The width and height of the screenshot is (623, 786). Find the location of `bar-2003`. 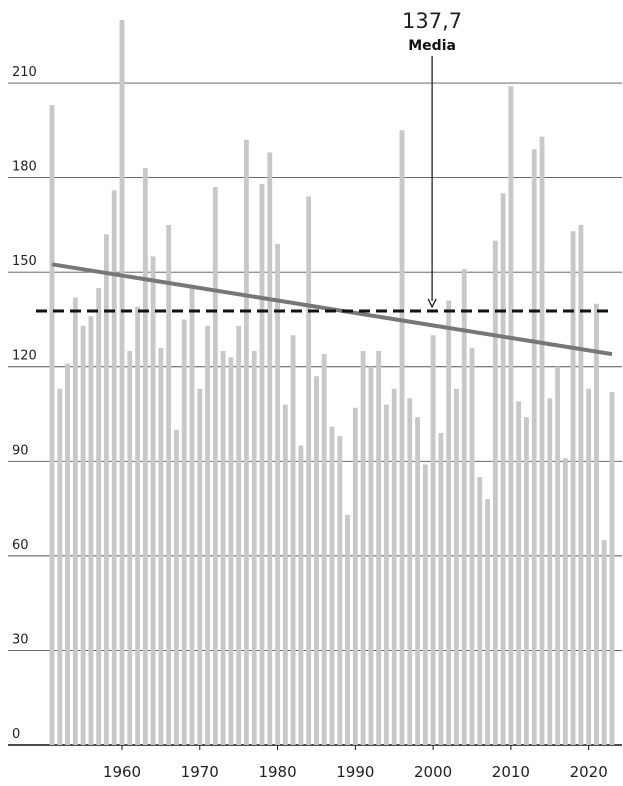

bar-2003 is located at coordinates (456, 566).